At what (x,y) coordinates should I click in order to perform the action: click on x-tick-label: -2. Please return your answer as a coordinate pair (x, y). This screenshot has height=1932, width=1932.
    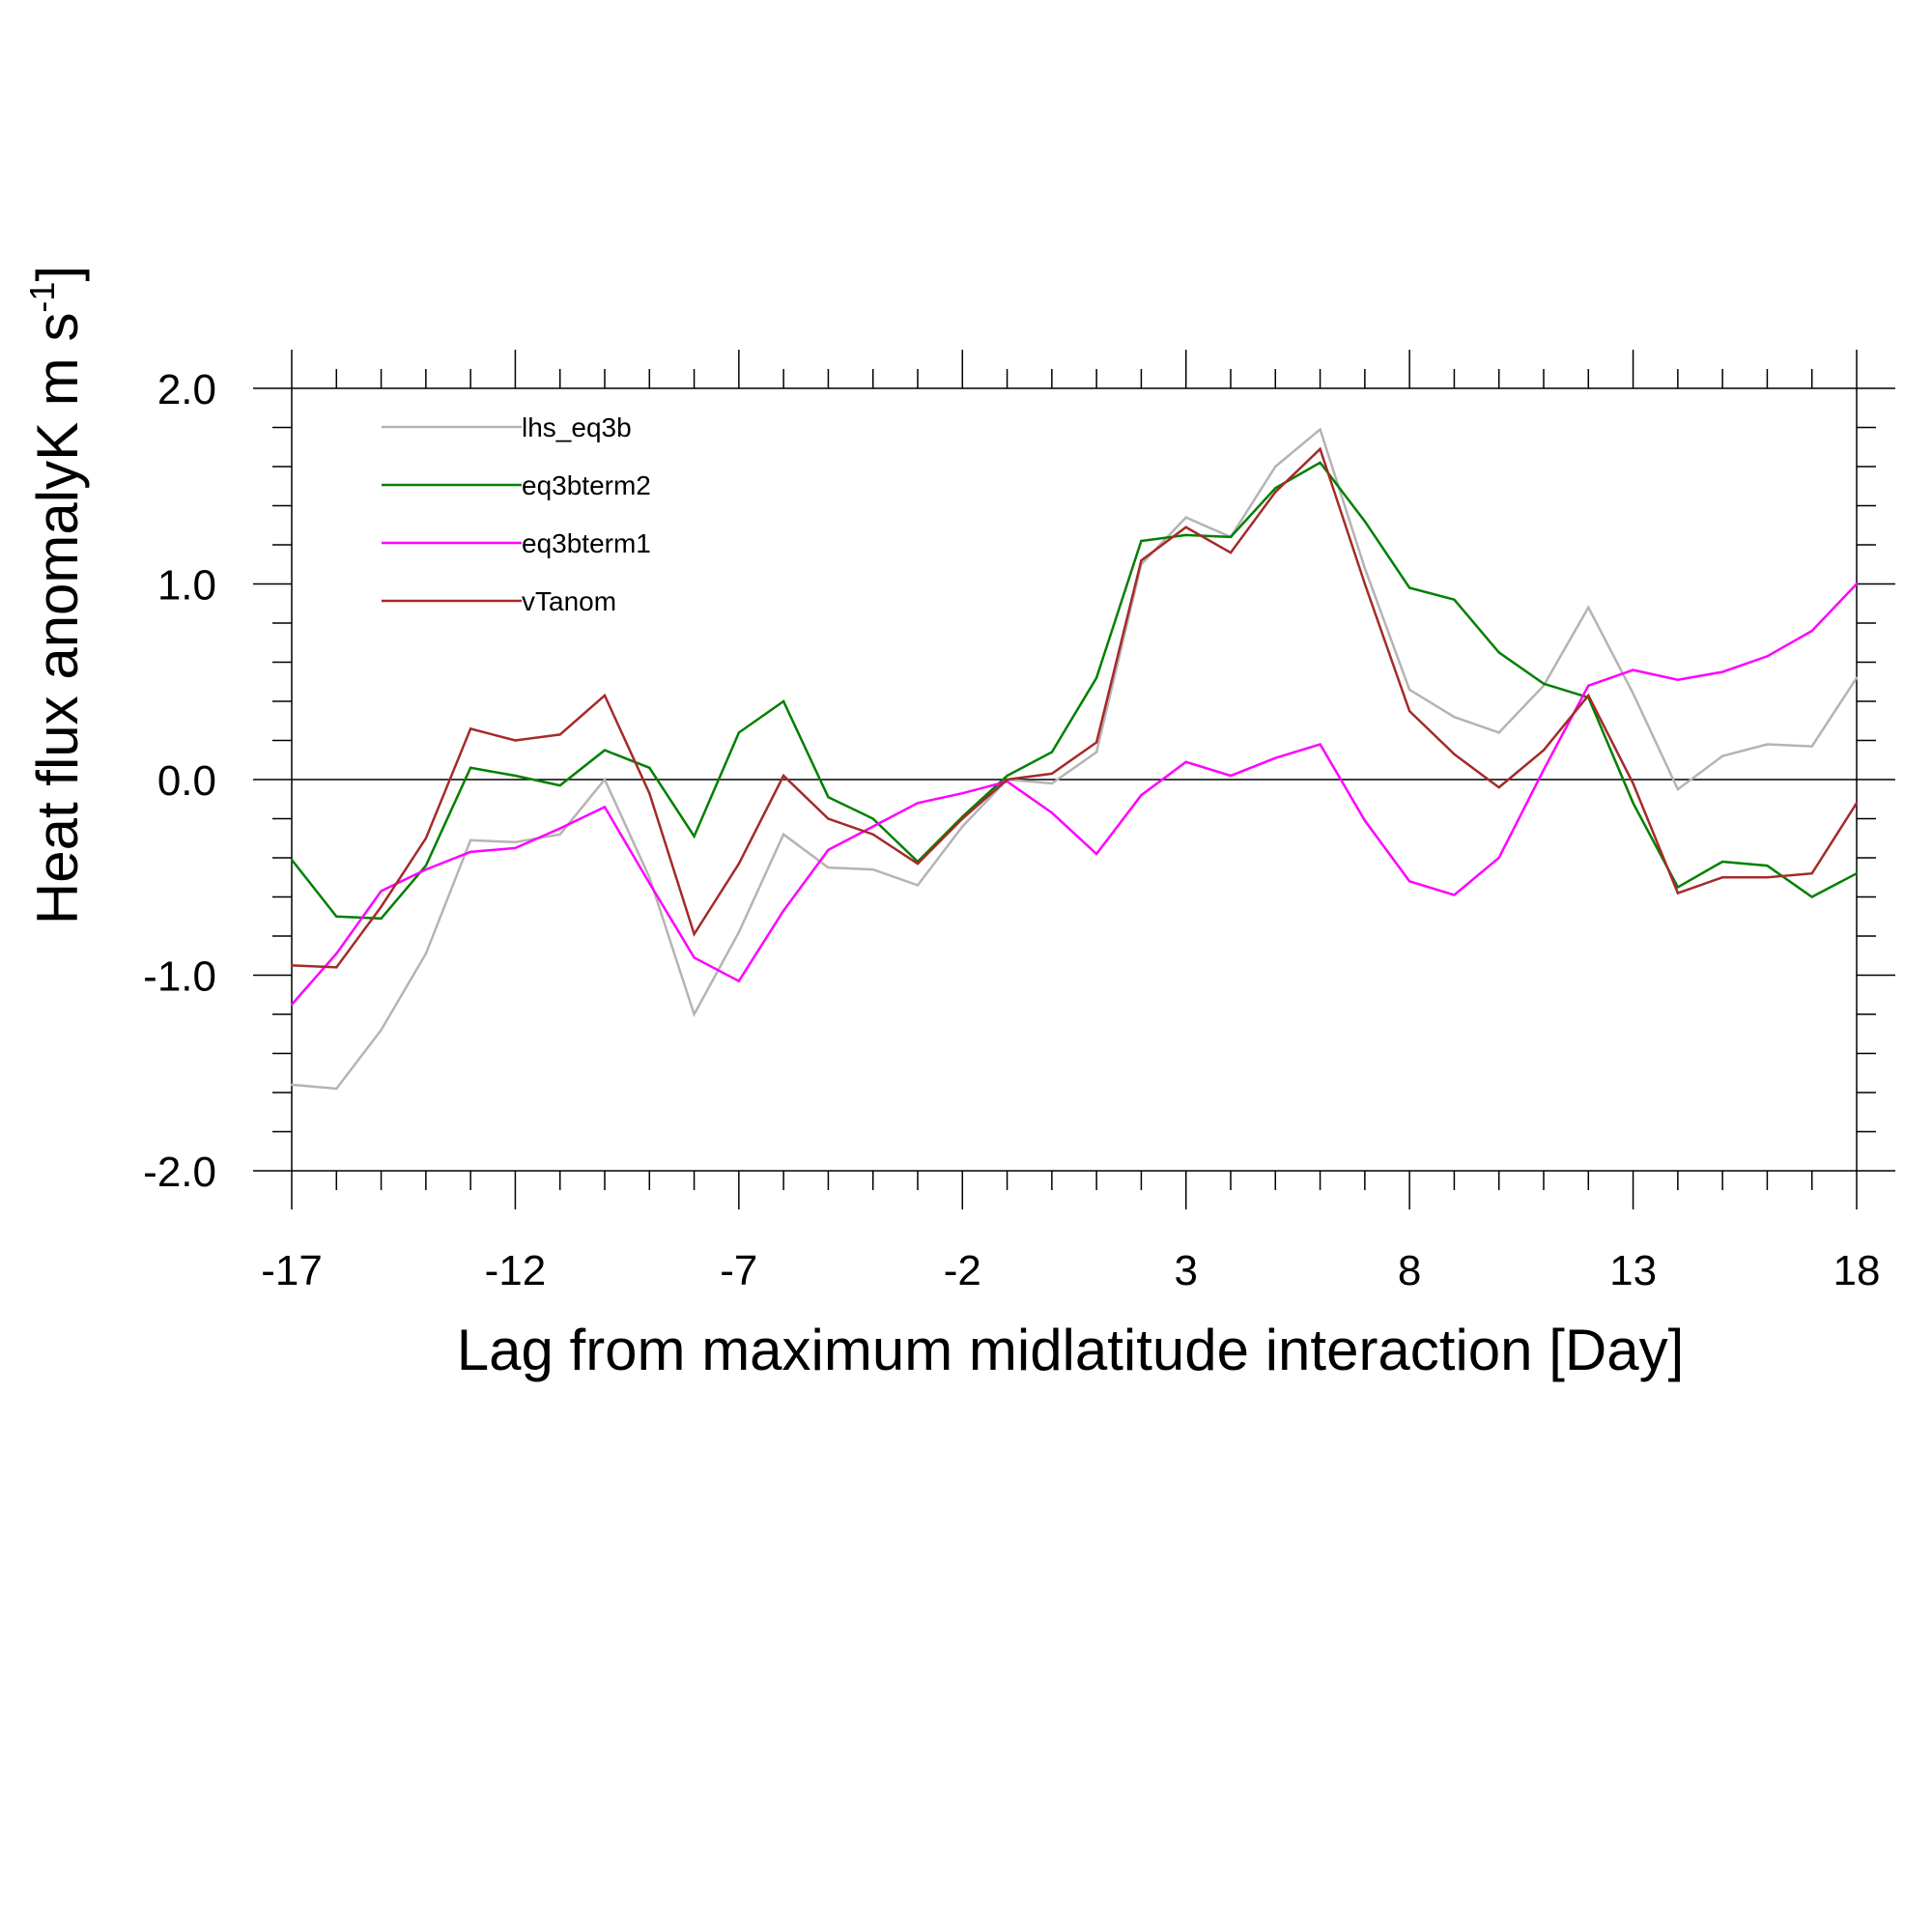
    Looking at the image, I should click on (962, 1270).